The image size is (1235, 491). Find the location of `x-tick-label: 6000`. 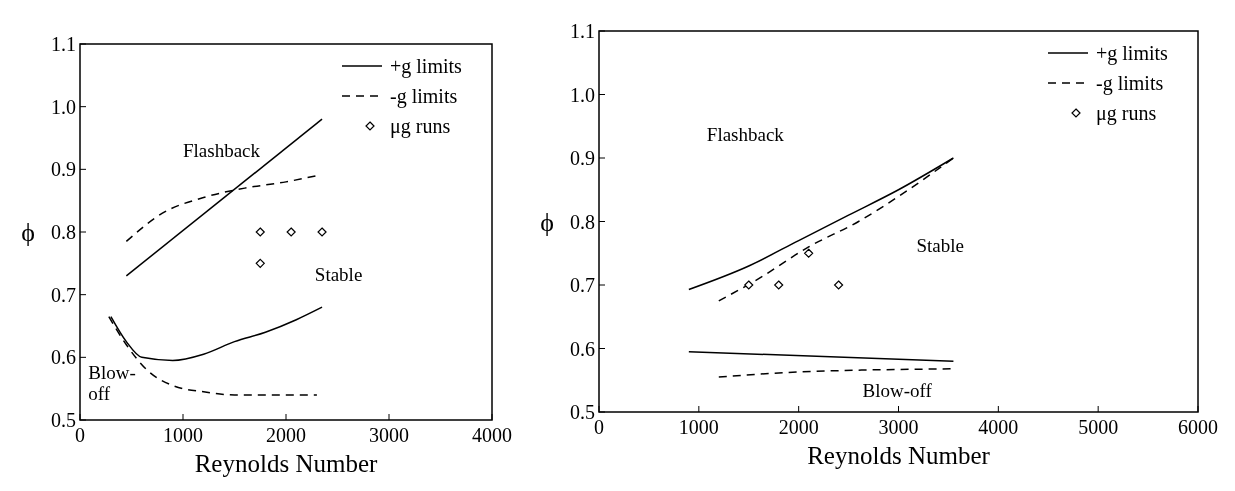

x-tick-label: 6000 is located at coordinates (1198, 427).